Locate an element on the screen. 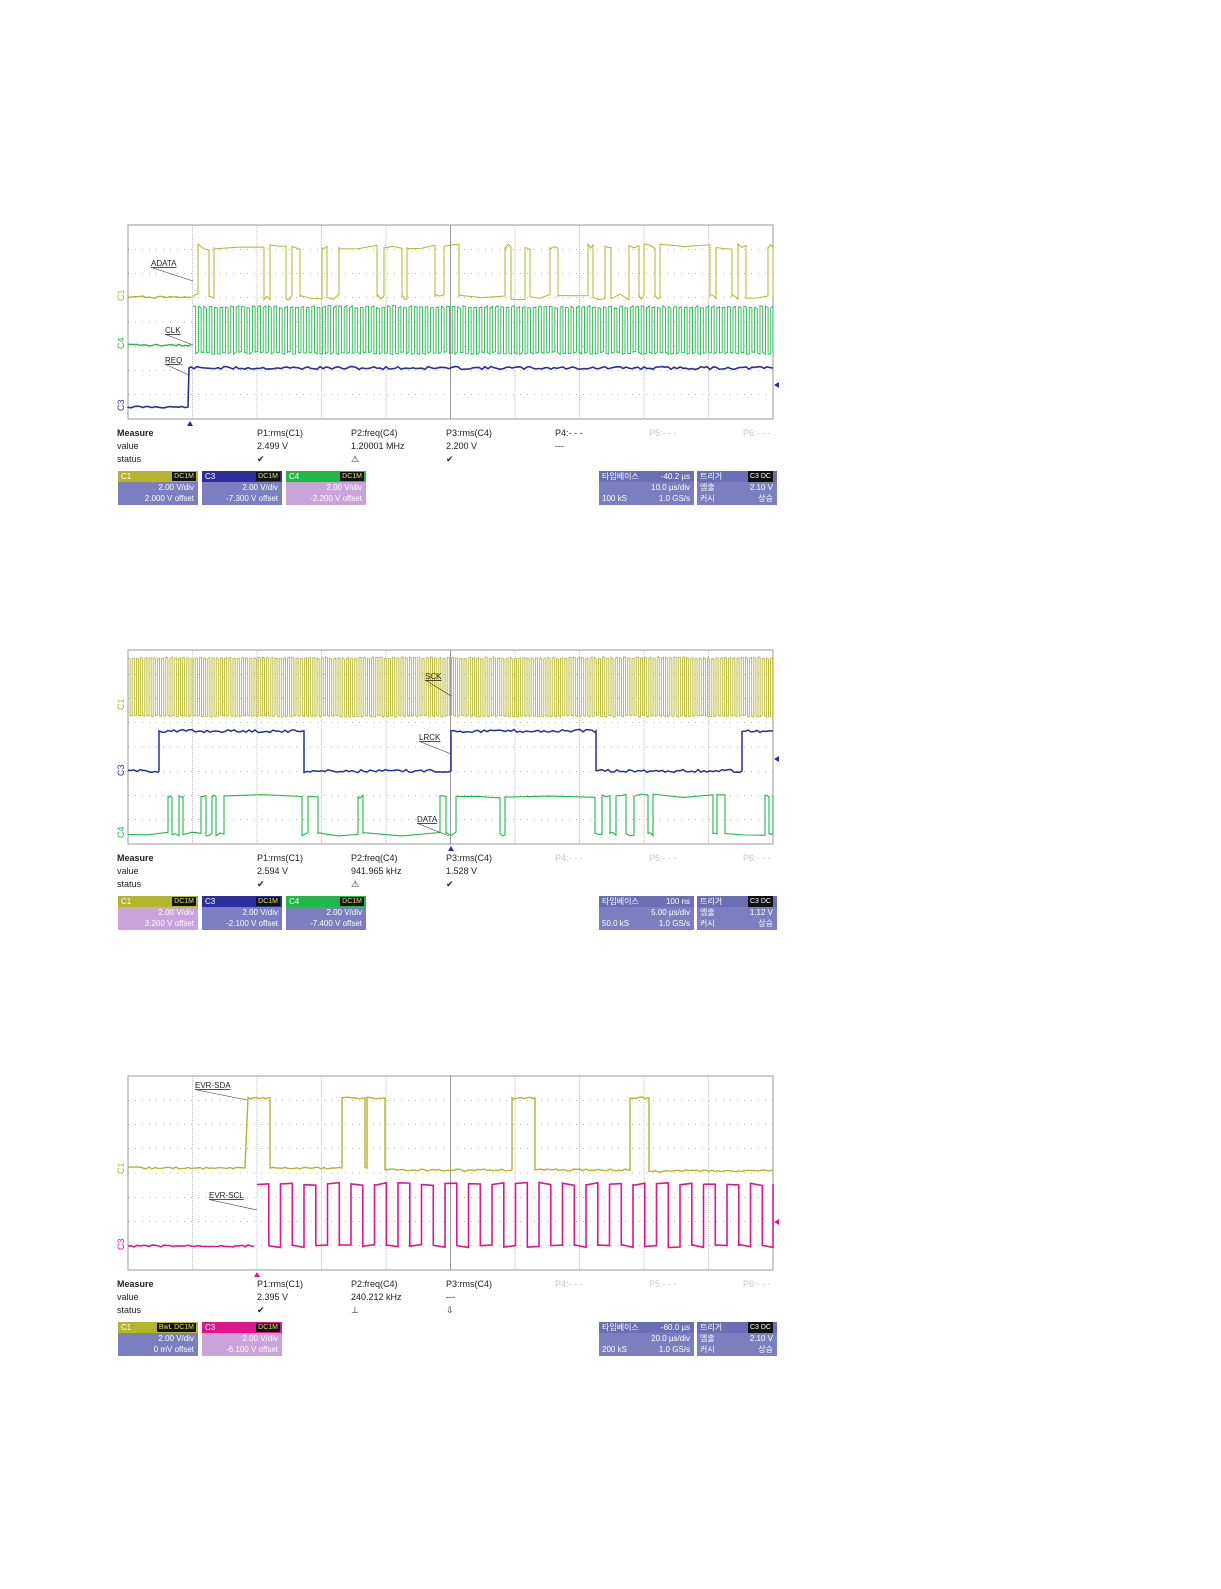 The image size is (1221, 1589). channel-box-header: C1 DC1M is located at coordinates (158, 901).